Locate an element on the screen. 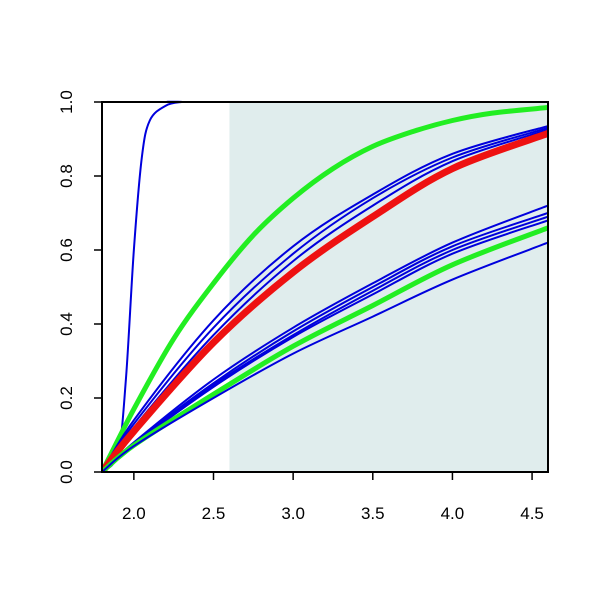 Image resolution: width=600 pixels, height=600 pixels. x-tick-label: 3.0 is located at coordinates (293, 513).